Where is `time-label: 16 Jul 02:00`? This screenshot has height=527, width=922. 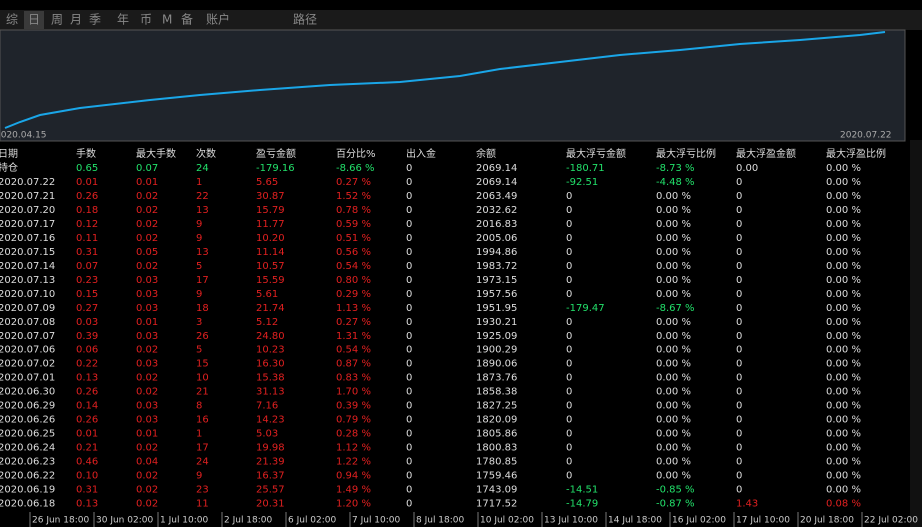
time-label: 16 Jul 02:00 is located at coordinates (699, 521).